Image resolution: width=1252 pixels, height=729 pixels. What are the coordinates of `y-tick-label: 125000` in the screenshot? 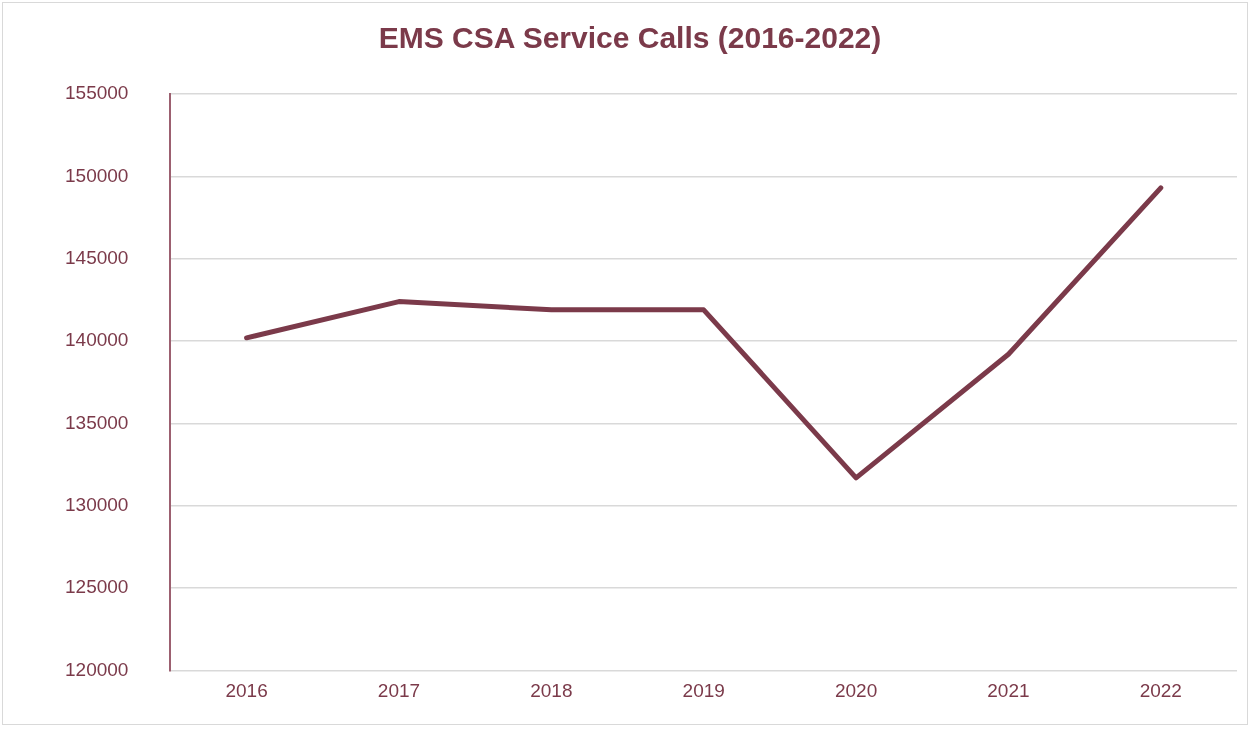 It's located at (97, 587).